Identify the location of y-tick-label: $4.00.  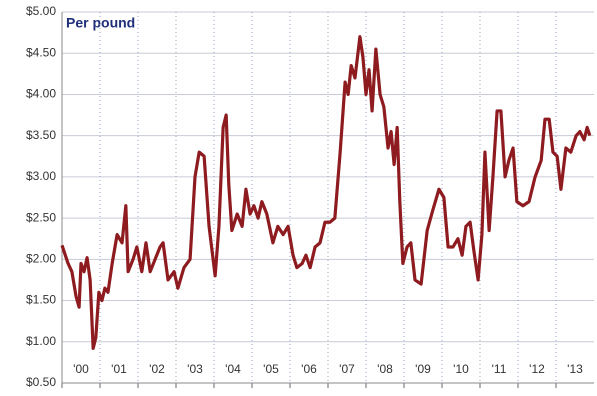
(41, 94).